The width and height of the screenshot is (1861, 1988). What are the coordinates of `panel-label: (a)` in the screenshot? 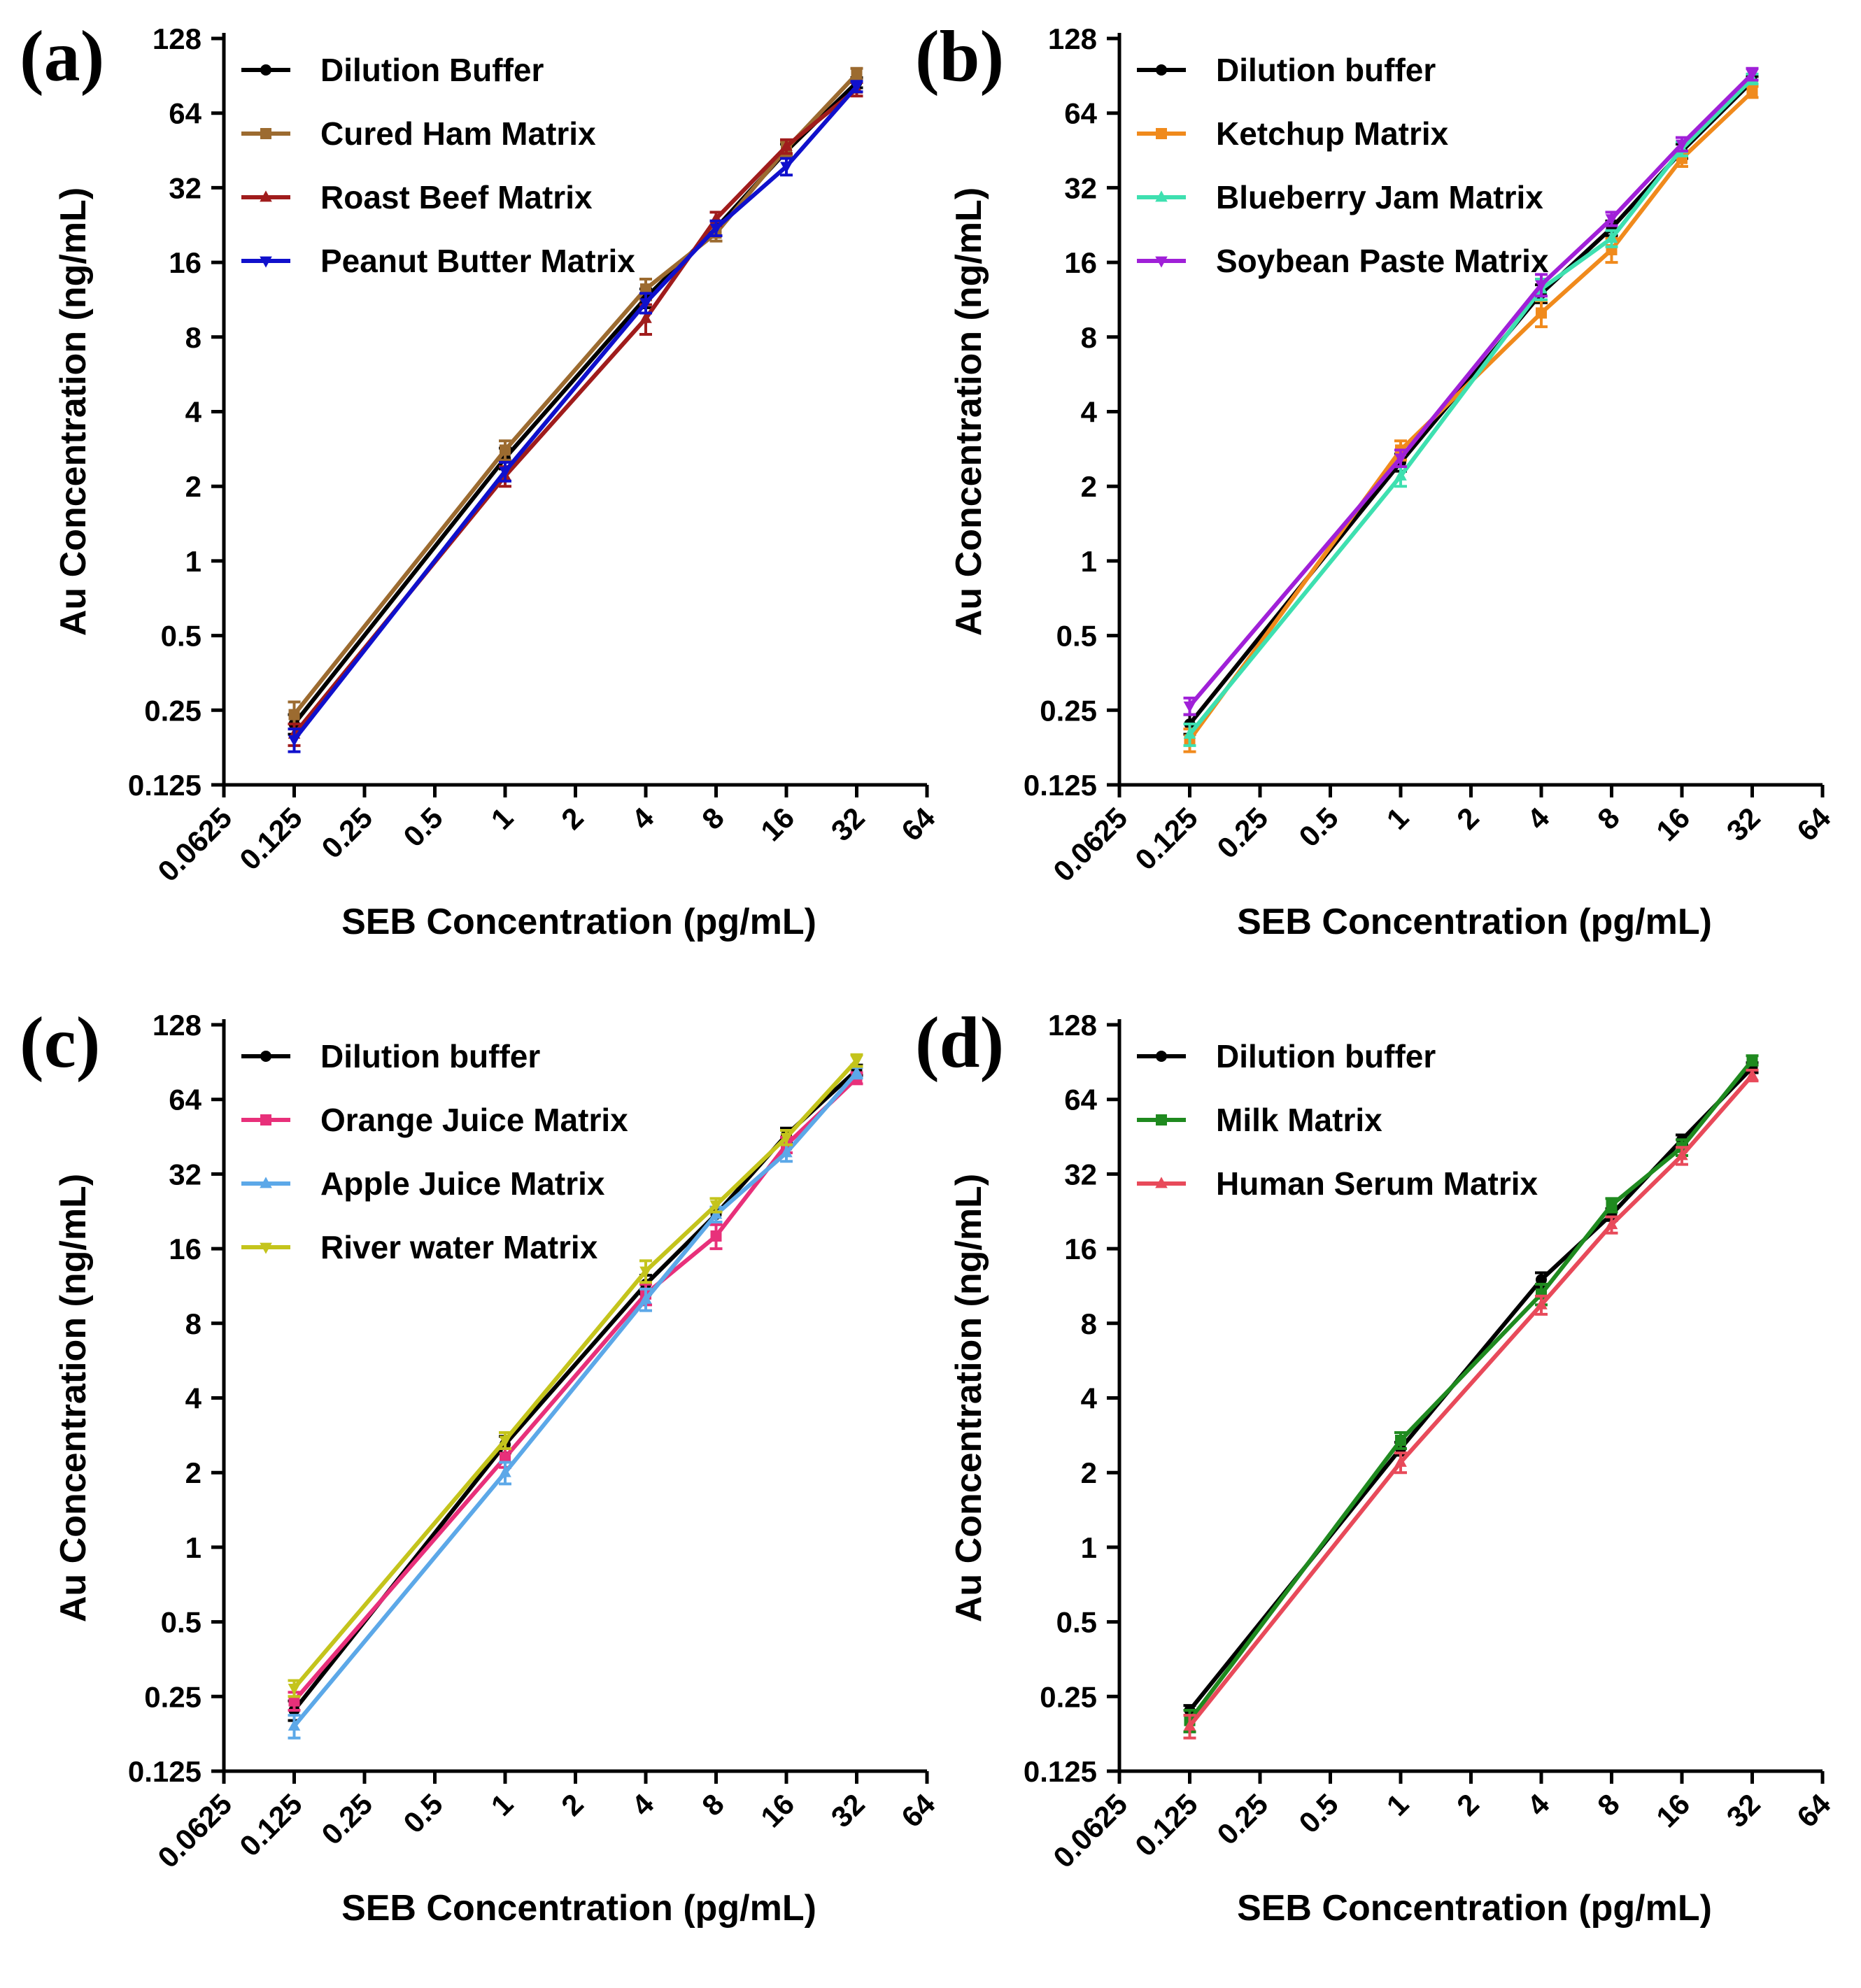 It's located at (62, 57).